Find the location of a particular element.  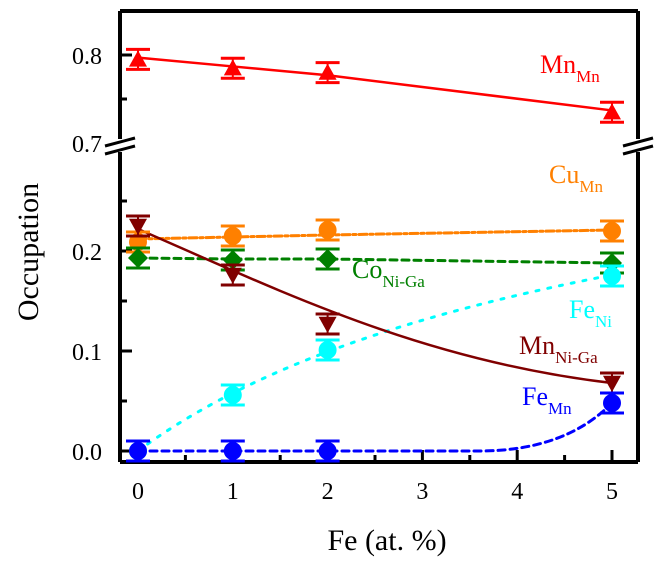

fit-line-Mn_Mn is located at coordinates (375, 84).